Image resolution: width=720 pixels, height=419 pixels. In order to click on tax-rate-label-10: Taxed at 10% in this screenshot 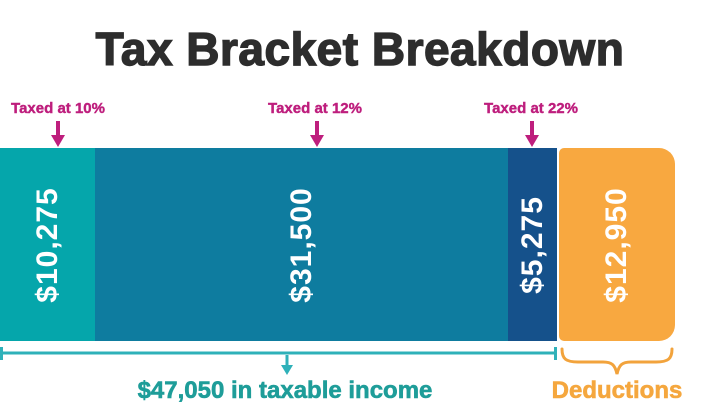, I will do `click(58, 108)`.